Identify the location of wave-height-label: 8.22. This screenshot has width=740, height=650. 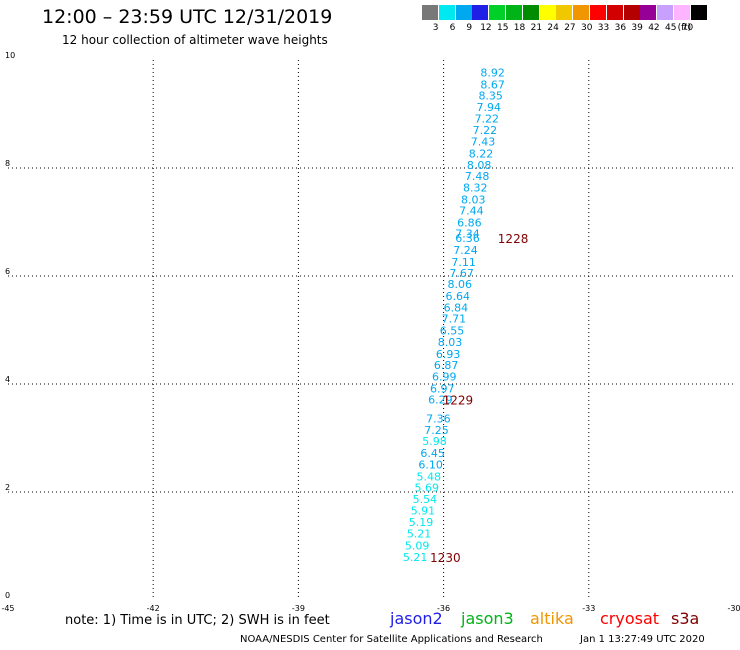
(481, 153).